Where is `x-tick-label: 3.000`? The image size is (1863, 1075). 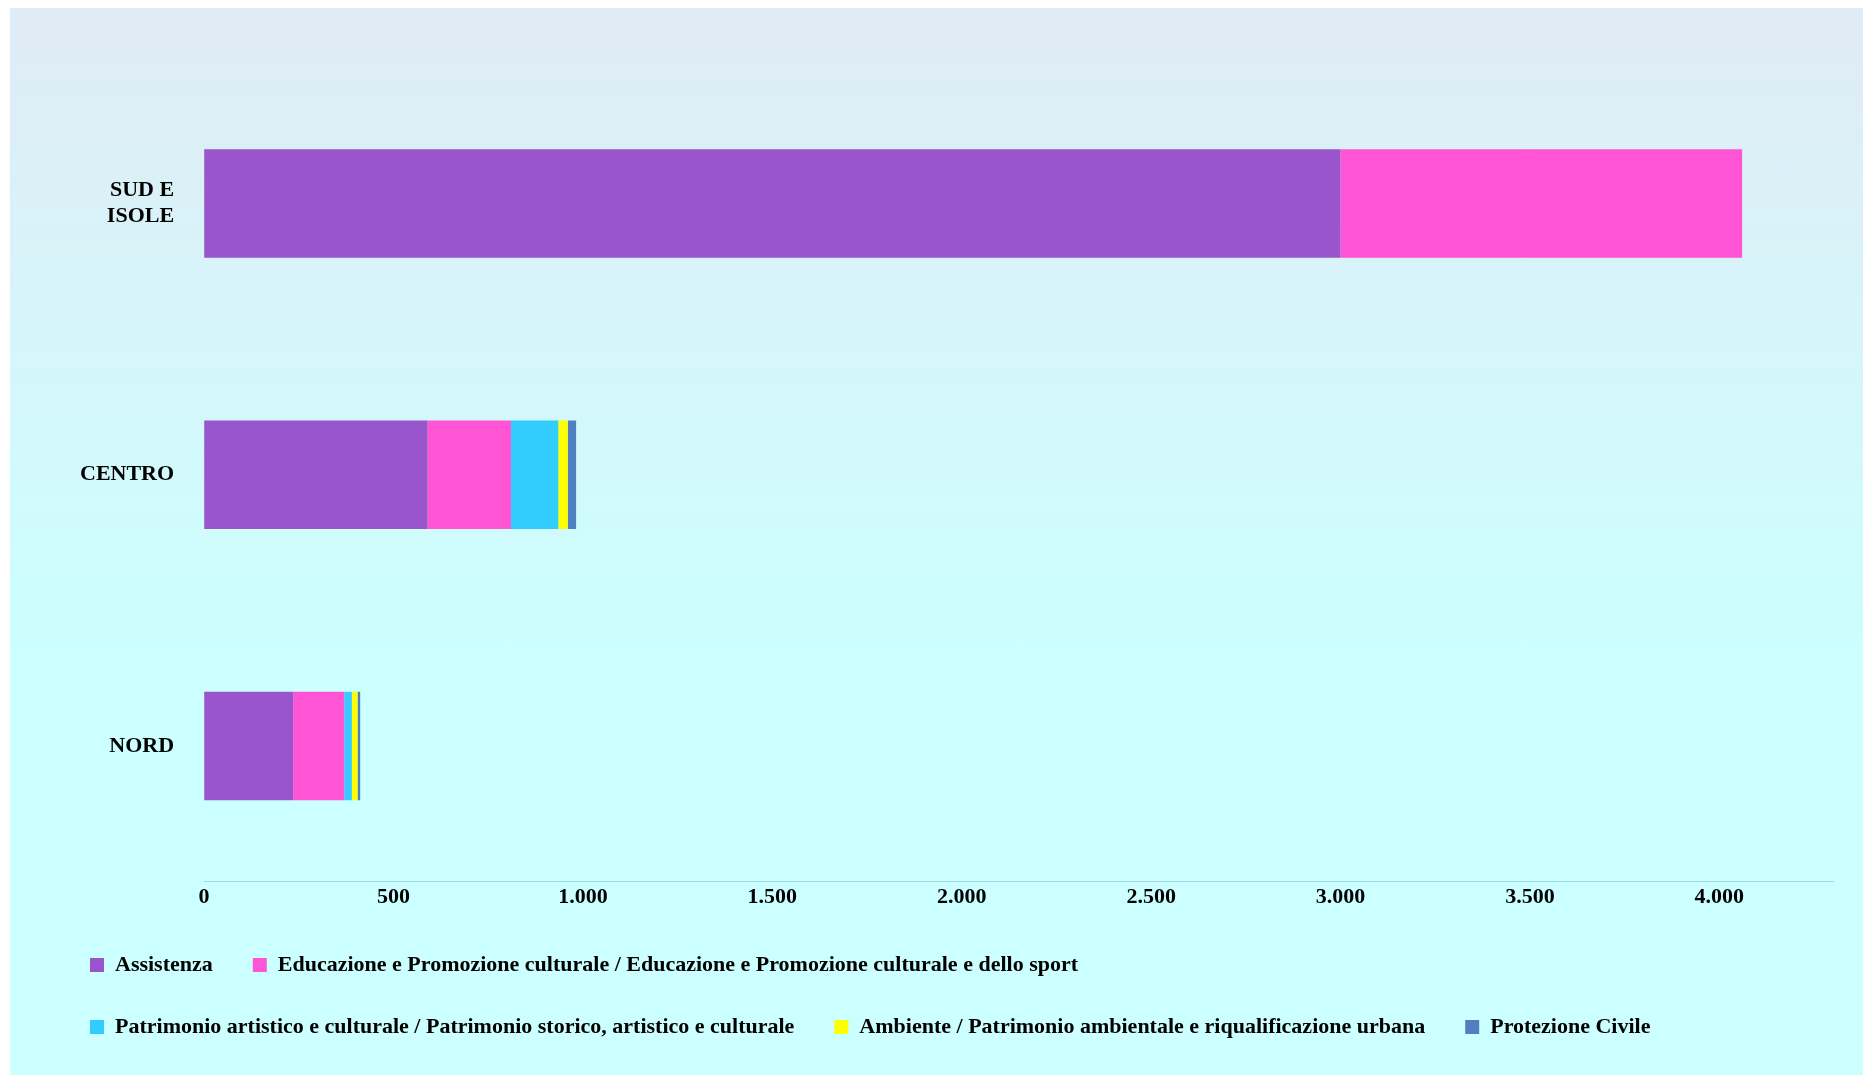
x-tick-label: 3.000 is located at coordinates (1340, 896).